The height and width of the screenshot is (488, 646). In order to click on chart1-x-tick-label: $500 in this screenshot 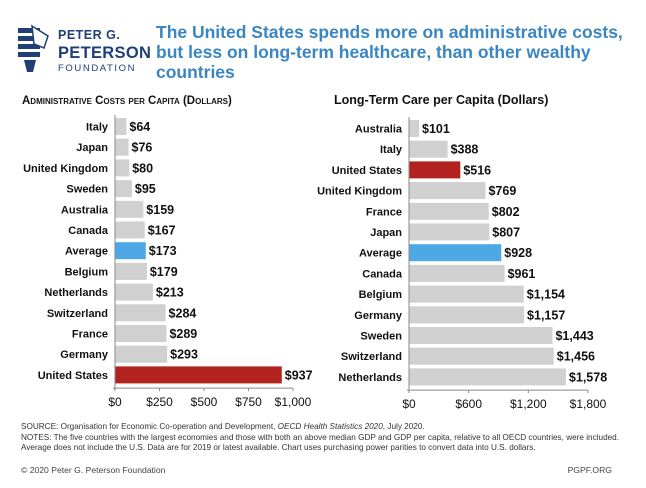, I will do `click(204, 402)`.